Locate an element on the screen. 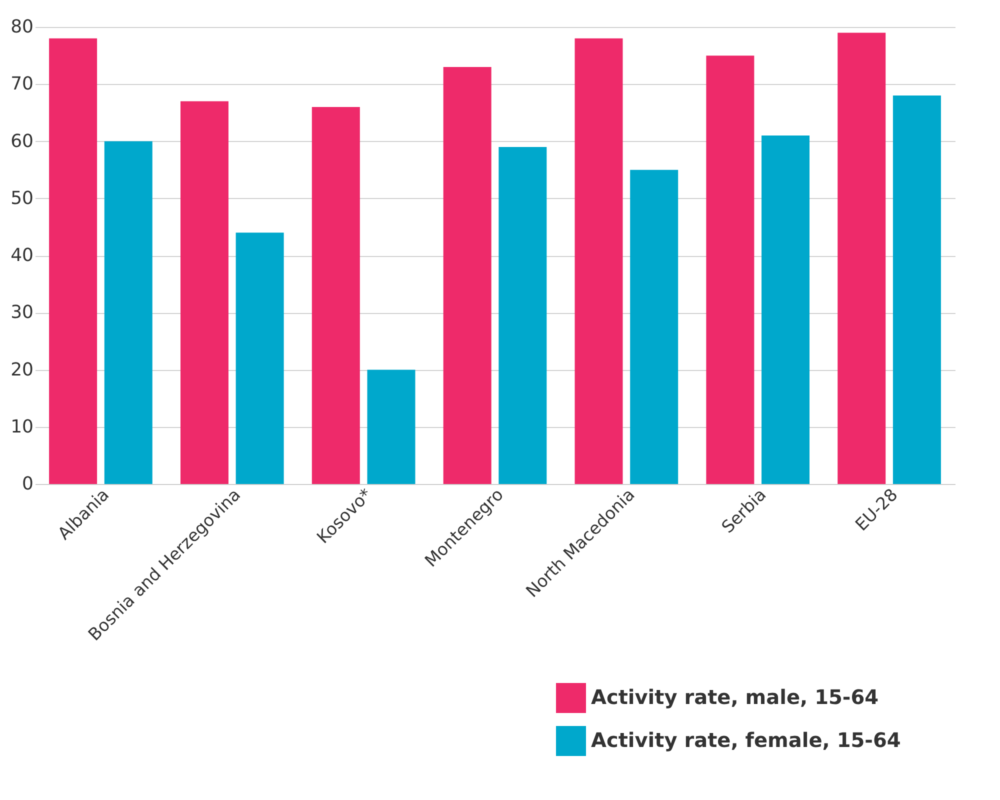  y-tick-label: 0 is located at coordinates (28, 484).